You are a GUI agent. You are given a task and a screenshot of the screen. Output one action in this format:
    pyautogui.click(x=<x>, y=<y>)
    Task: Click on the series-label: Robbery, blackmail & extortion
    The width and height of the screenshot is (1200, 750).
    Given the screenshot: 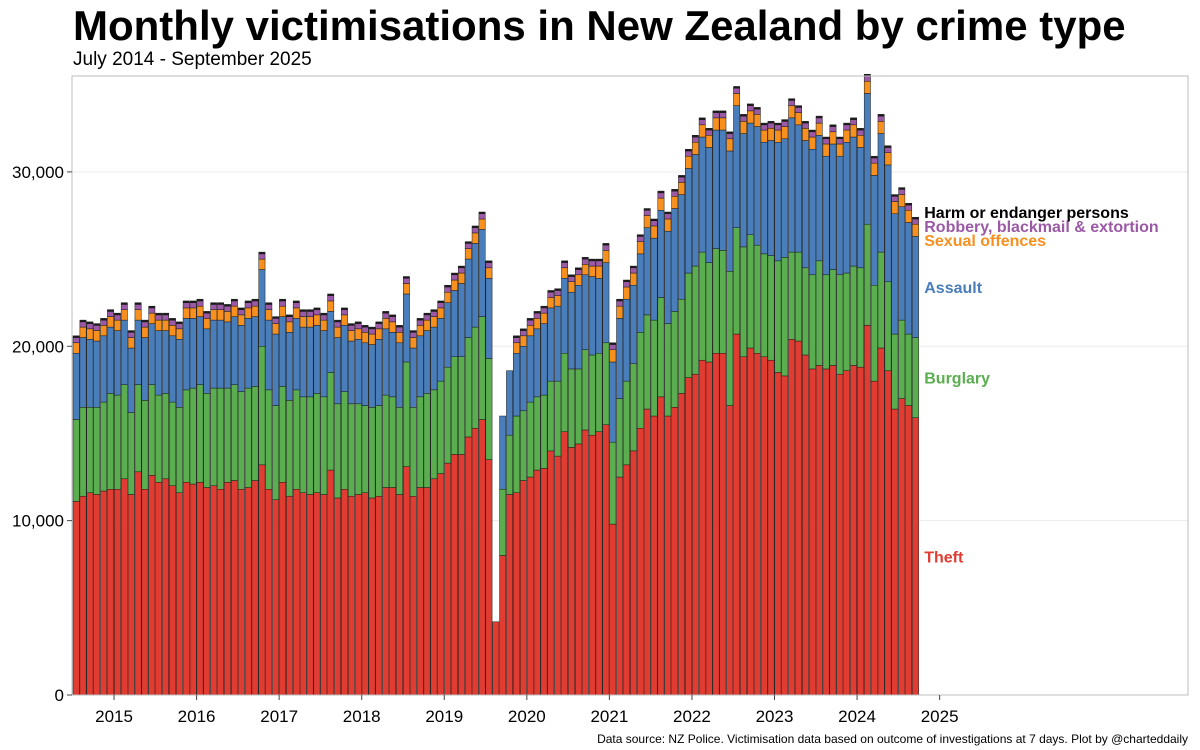 What is the action you would take?
    pyautogui.click(x=1041, y=227)
    